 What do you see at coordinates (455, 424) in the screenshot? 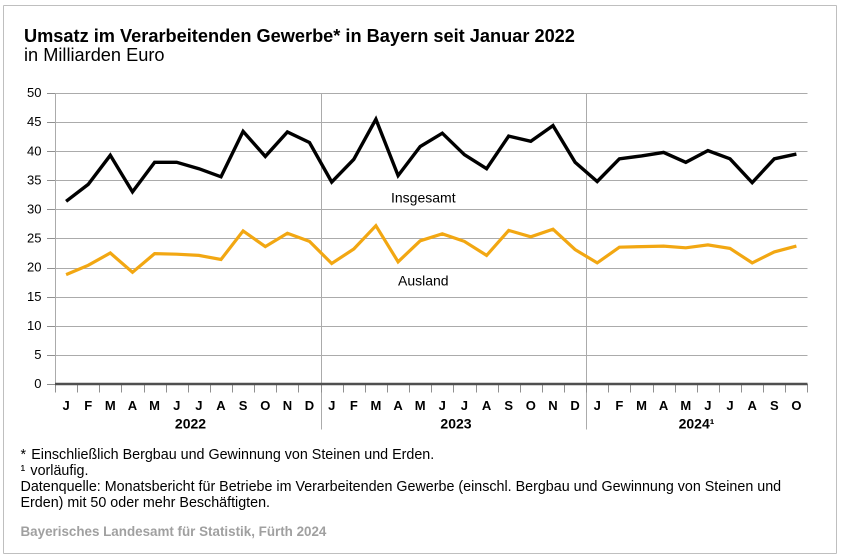
I see `svg-text: 2023` at bounding box center [455, 424].